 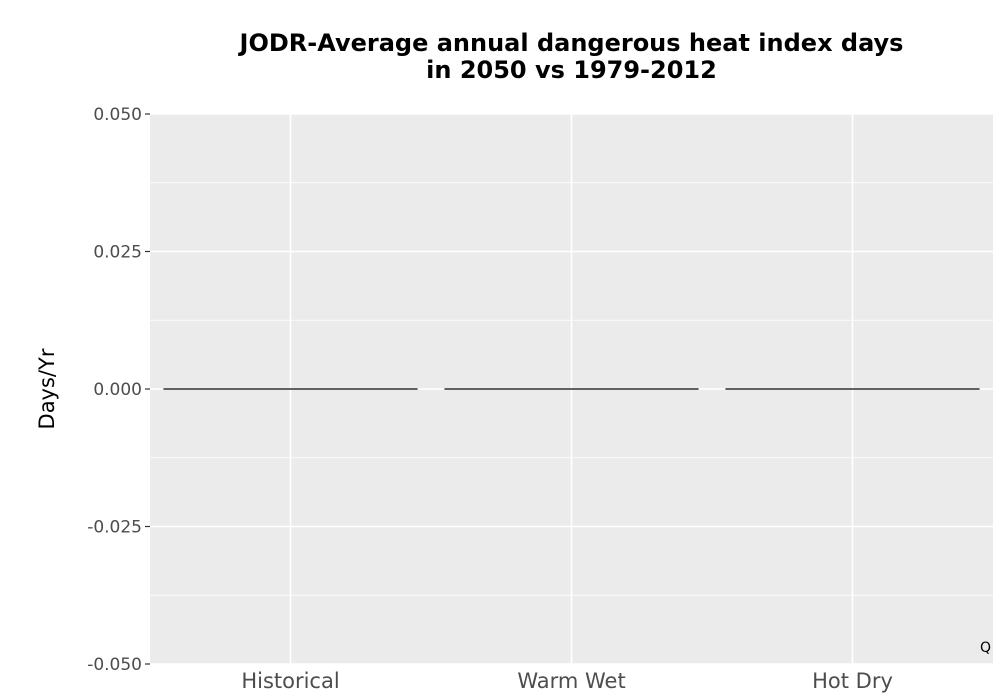 I want to click on y-axis: 0.050 0.025 0.000 -0.025 -0.050, so click(x=118, y=390).